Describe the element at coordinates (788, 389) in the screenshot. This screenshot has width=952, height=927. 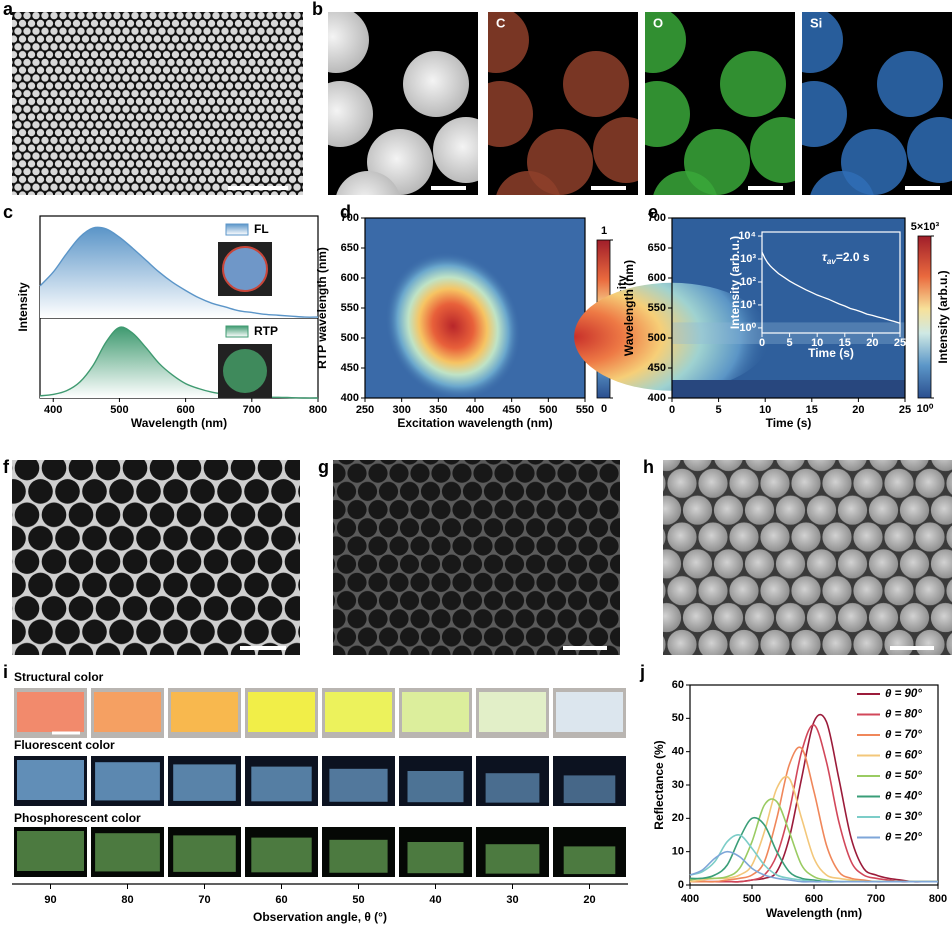
I see `heatmap-low` at that location.